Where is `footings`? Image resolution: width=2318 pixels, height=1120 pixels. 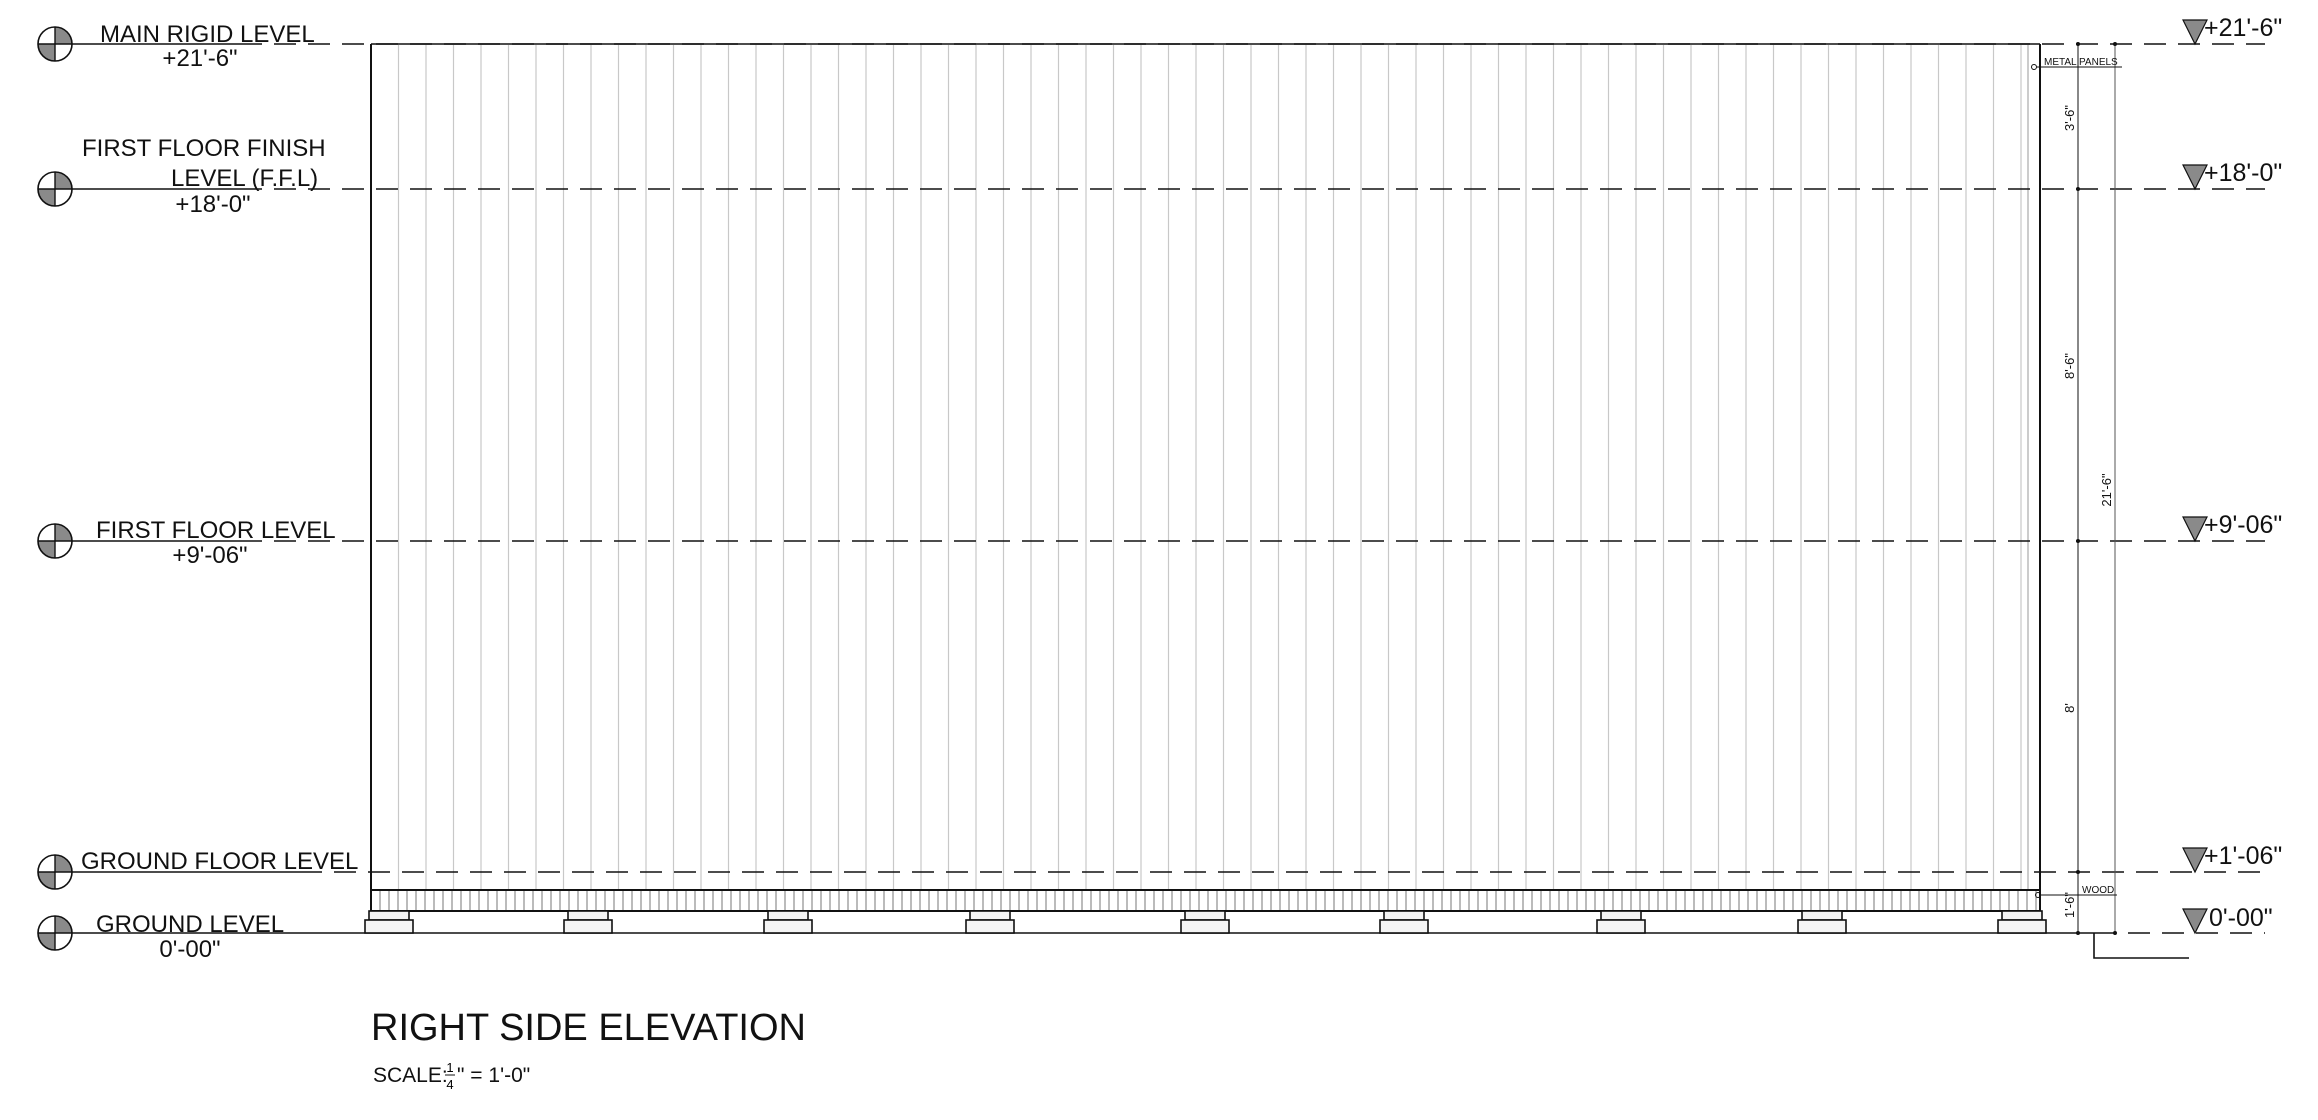
footings is located at coordinates (1205, 922).